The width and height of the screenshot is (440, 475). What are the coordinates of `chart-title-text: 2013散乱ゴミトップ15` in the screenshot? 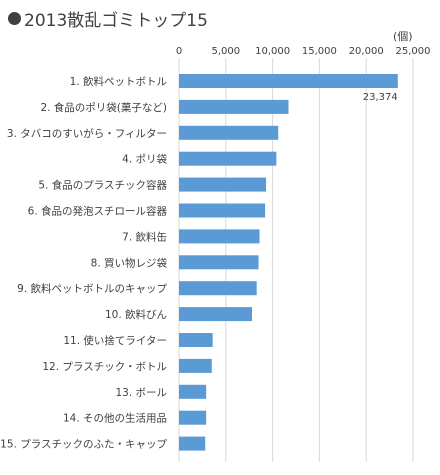 It's located at (116, 21).